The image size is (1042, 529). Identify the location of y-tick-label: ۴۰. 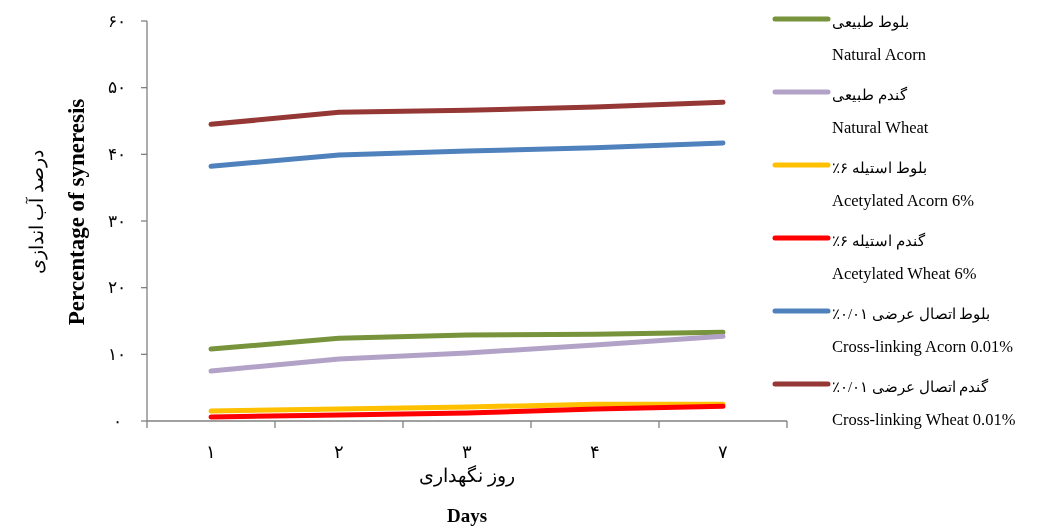
(117, 154).